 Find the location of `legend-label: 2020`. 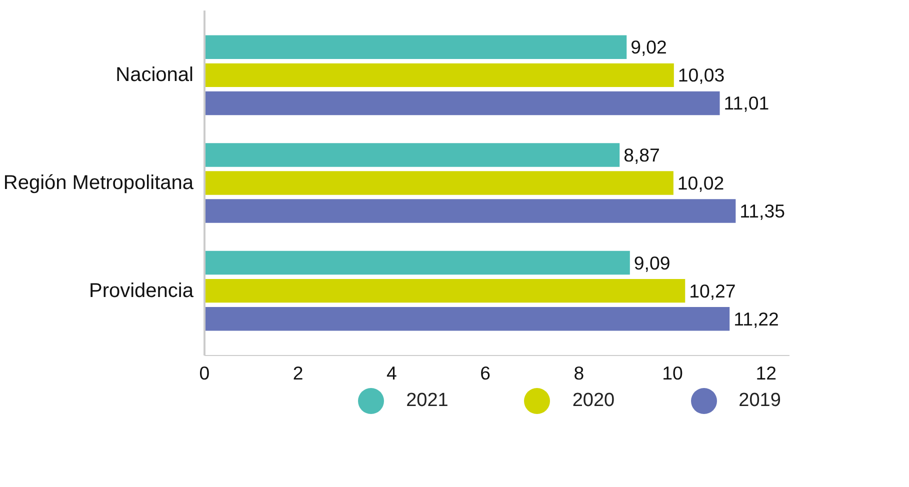

legend-label: 2020 is located at coordinates (593, 401).